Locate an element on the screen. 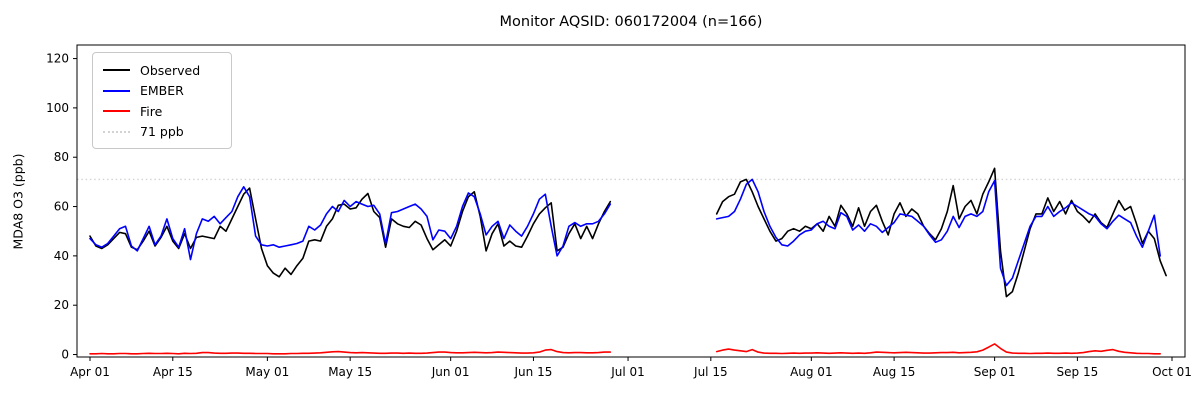 The height and width of the screenshot is (400, 1200). legend-label-threshold: 71 ppb is located at coordinates (162, 132).